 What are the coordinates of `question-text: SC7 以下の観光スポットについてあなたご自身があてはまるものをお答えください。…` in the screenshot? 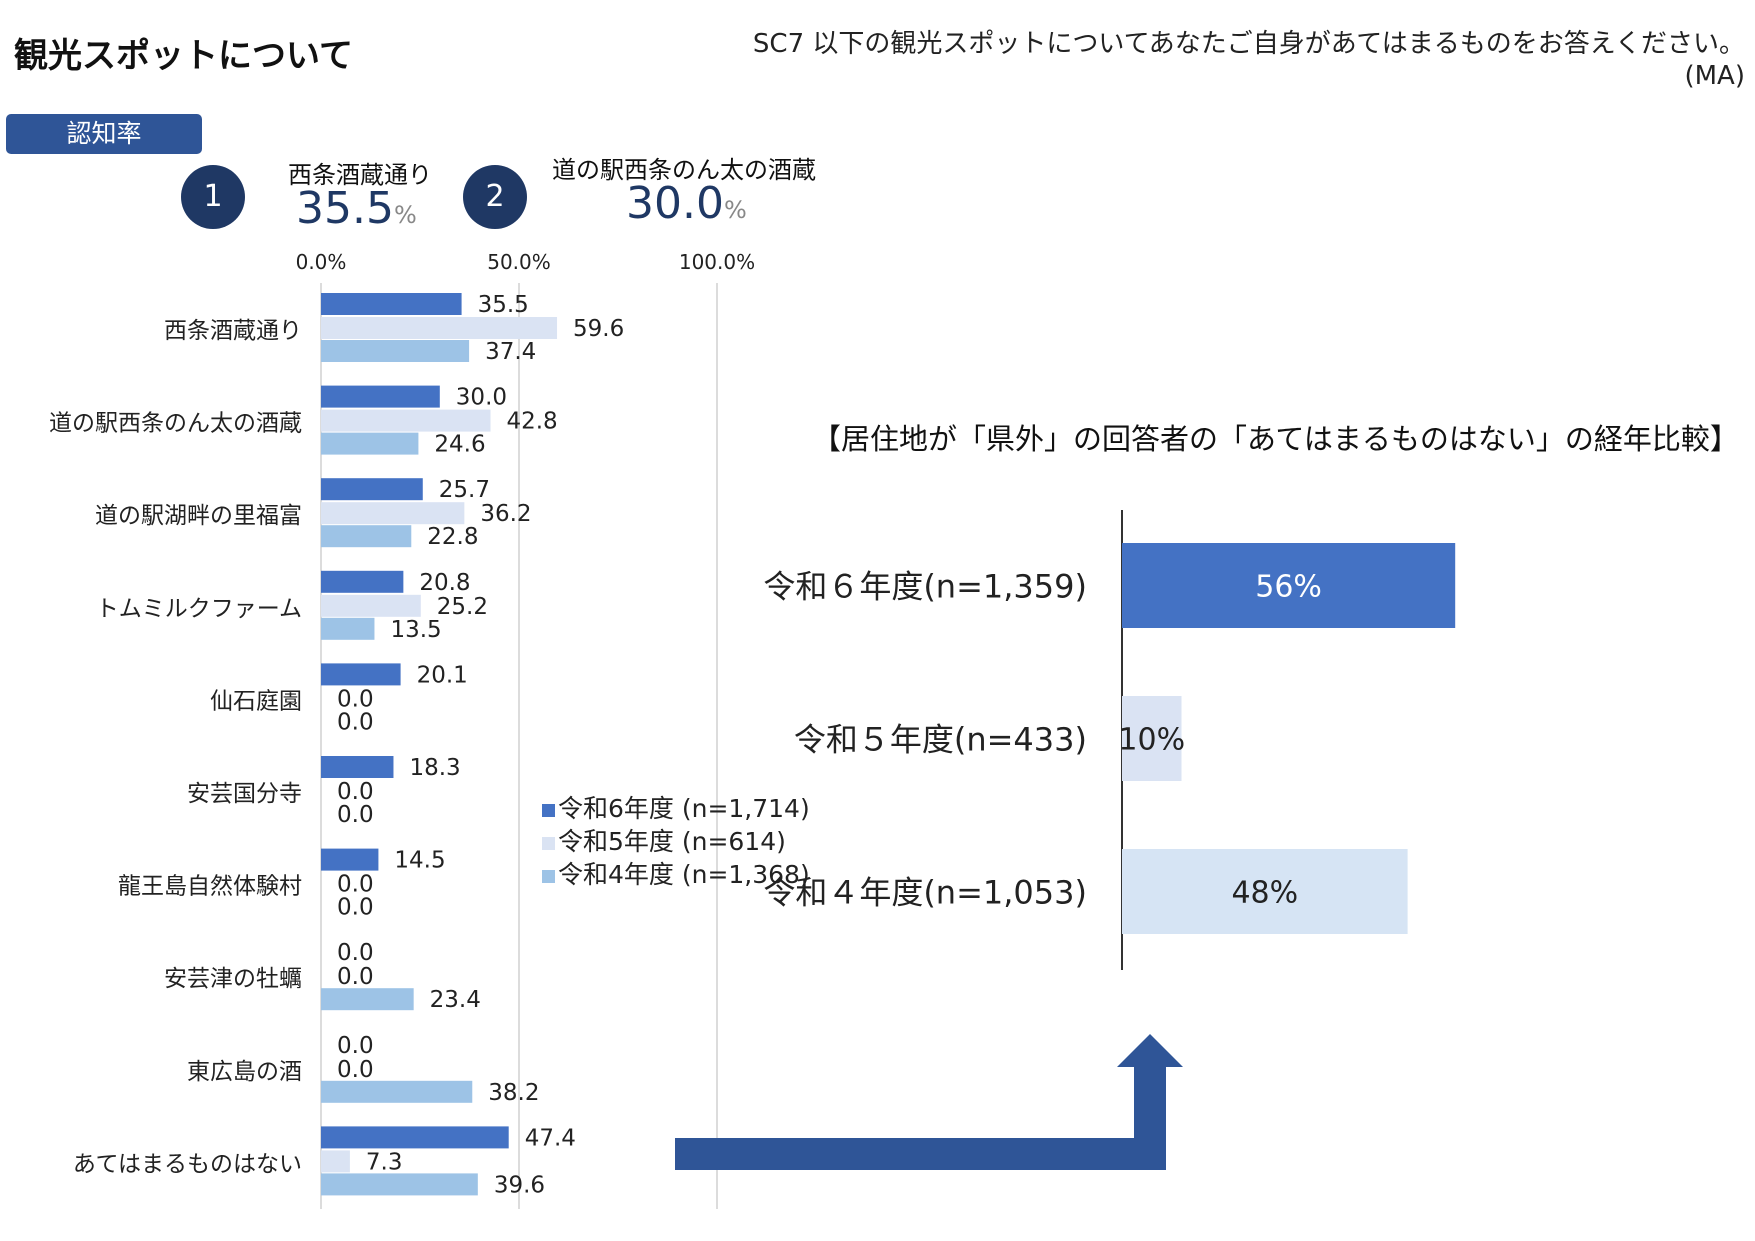 It's located at (1195, 60).